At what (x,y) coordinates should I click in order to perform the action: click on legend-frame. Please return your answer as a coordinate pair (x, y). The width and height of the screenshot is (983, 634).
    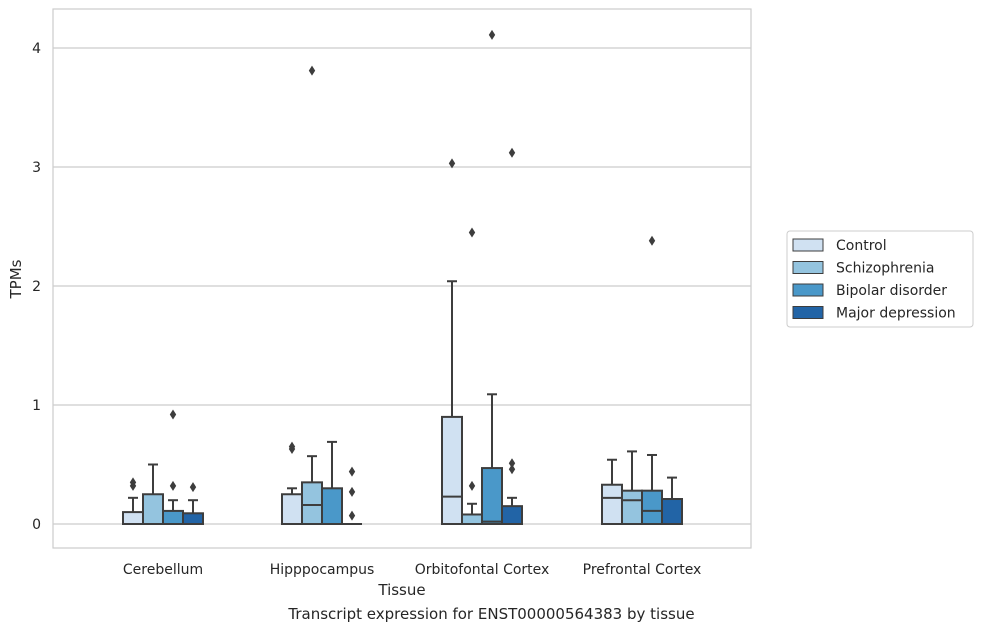
    Looking at the image, I should click on (880, 279).